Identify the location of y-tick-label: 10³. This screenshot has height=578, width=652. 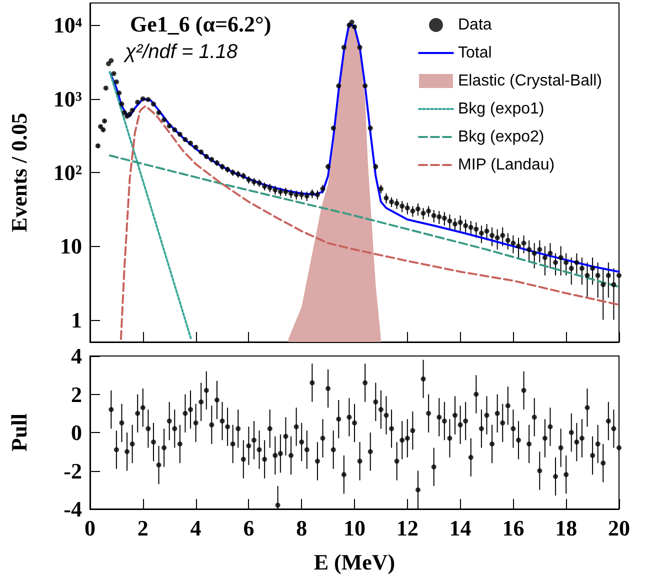
(67, 99).